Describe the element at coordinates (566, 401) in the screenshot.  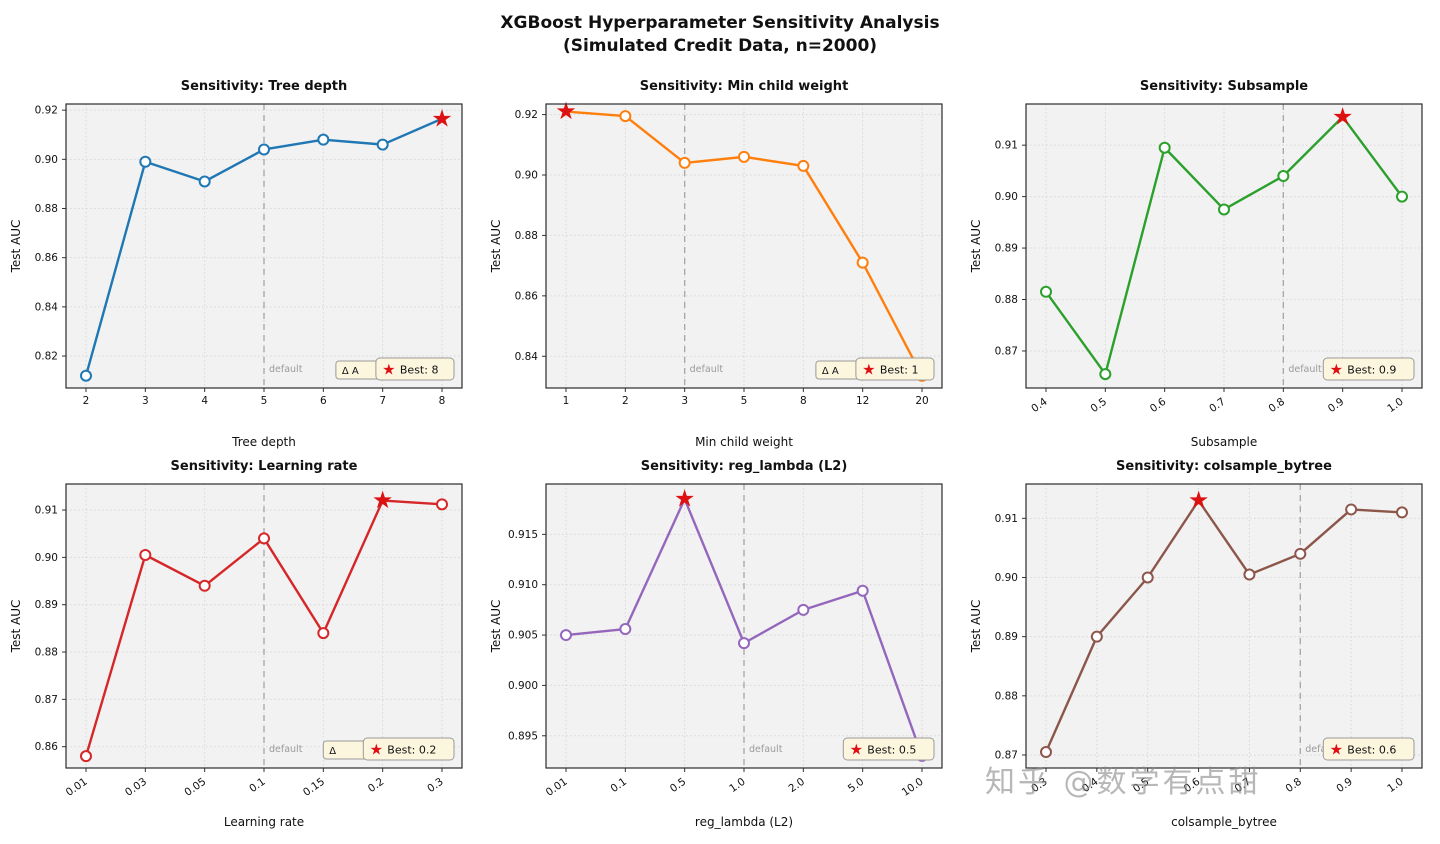
I see `x-tick-label: 1` at that location.